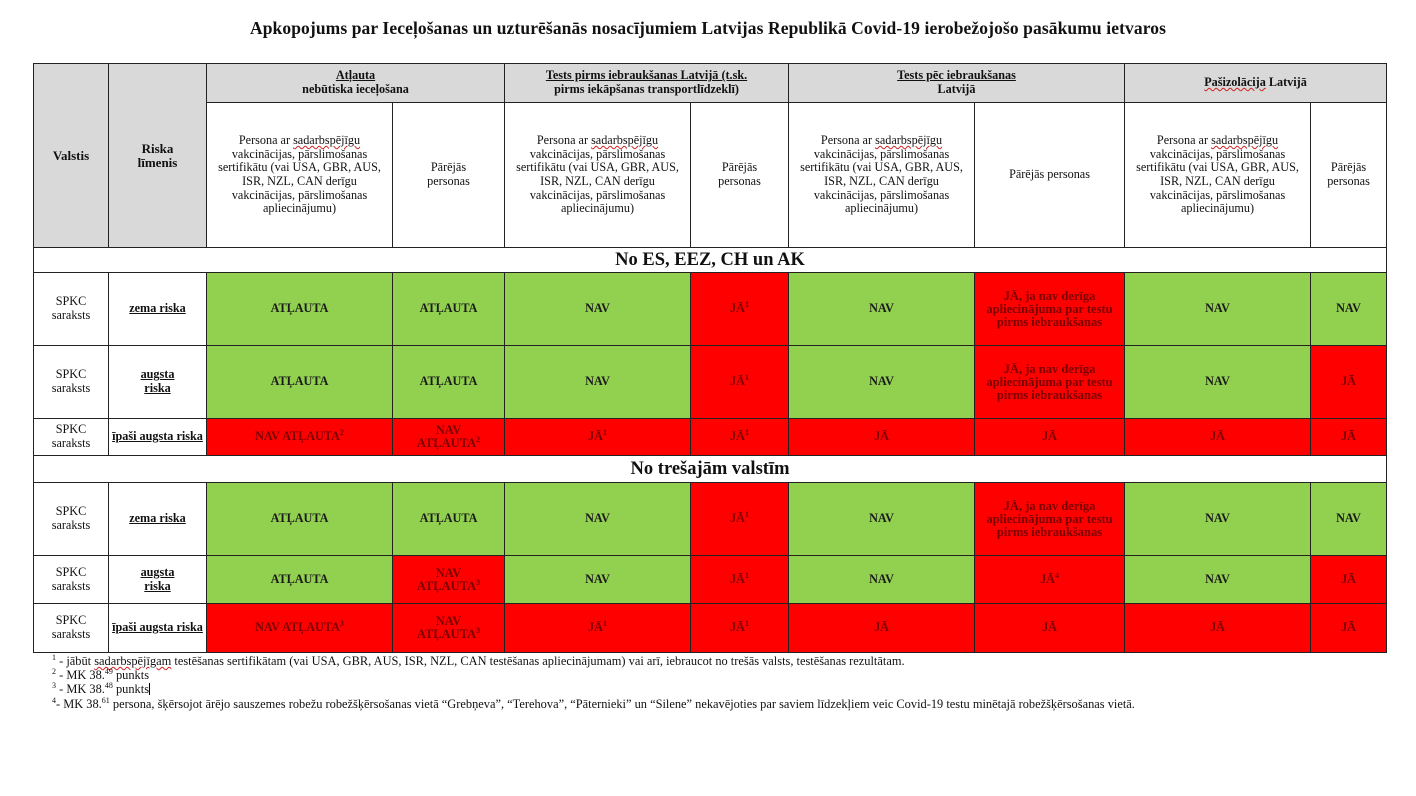 This screenshot has height=796, width=1416. What do you see at coordinates (355, 75) in the screenshot?
I see `header-group-line1: Atļauta` at bounding box center [355, 75].